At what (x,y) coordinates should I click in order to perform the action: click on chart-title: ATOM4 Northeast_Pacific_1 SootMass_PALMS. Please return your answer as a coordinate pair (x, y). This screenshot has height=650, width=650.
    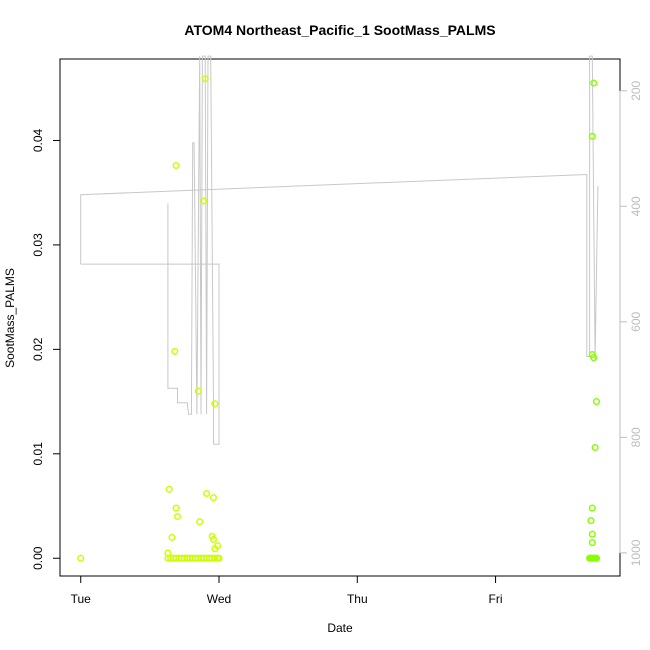
    Looking at the image, I should click on (339, 30).